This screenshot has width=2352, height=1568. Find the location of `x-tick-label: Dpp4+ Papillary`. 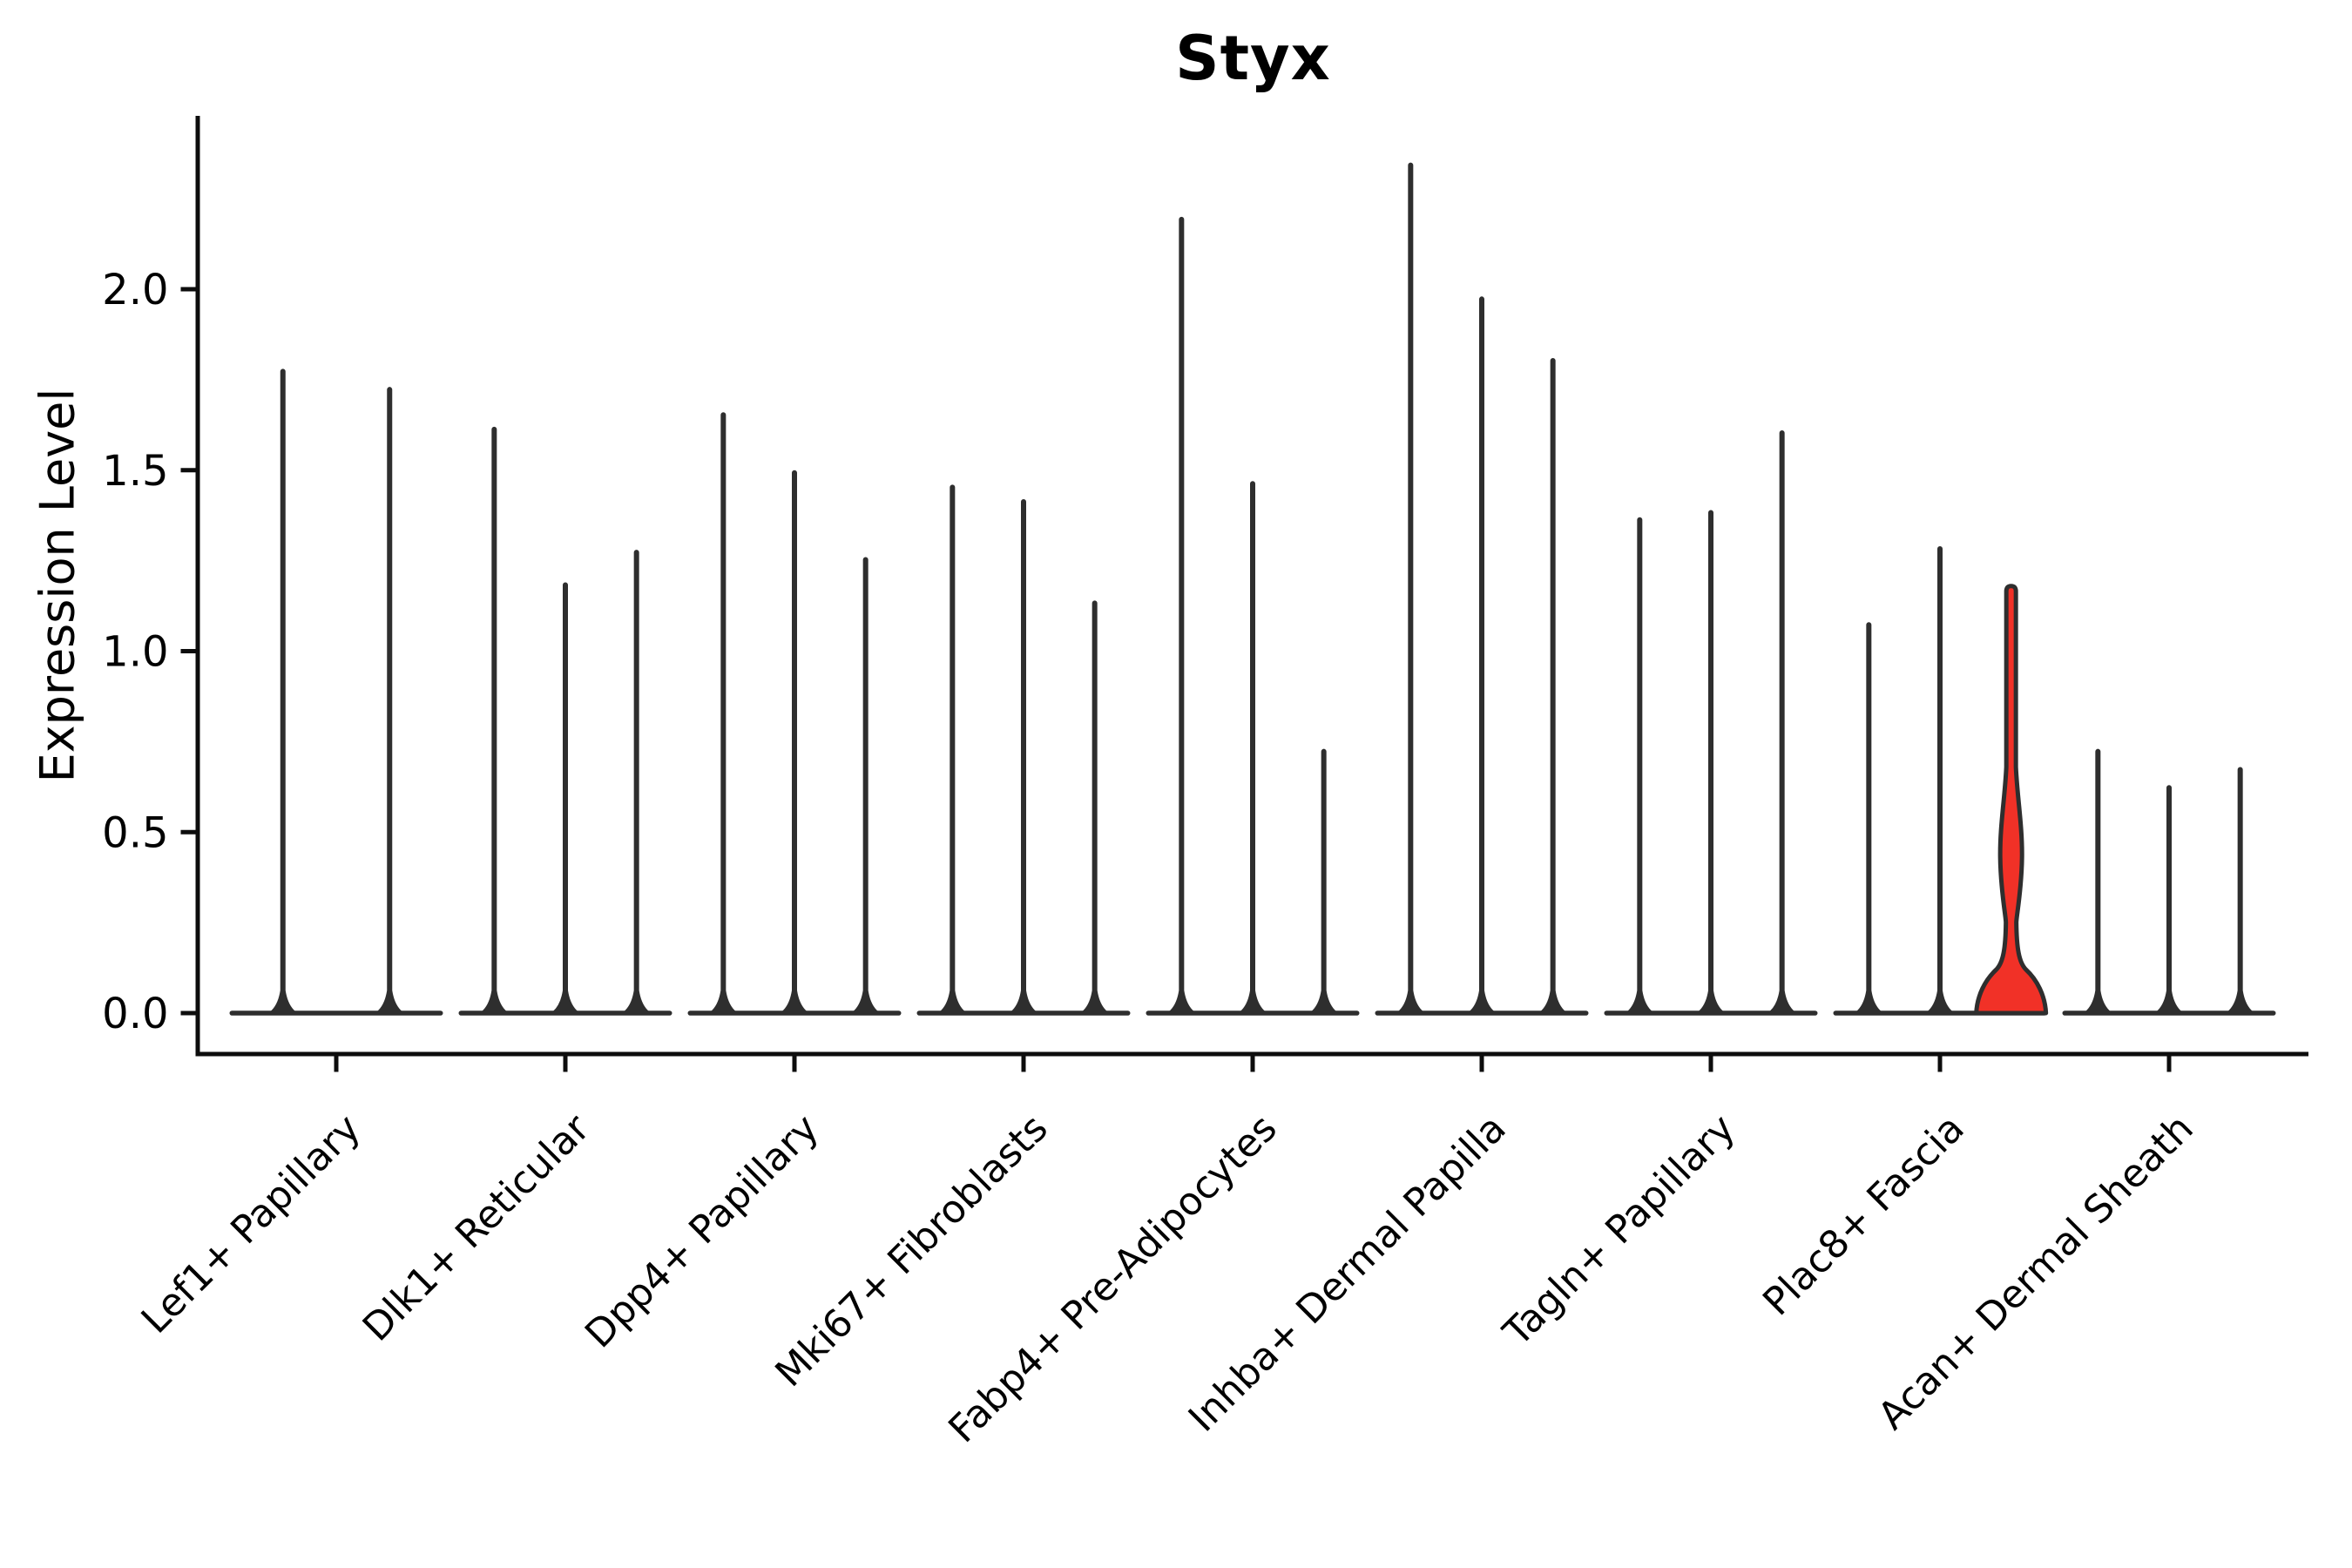

x-tick-label: Dpp4+ Papillary is located at coordinates (702, 1231).